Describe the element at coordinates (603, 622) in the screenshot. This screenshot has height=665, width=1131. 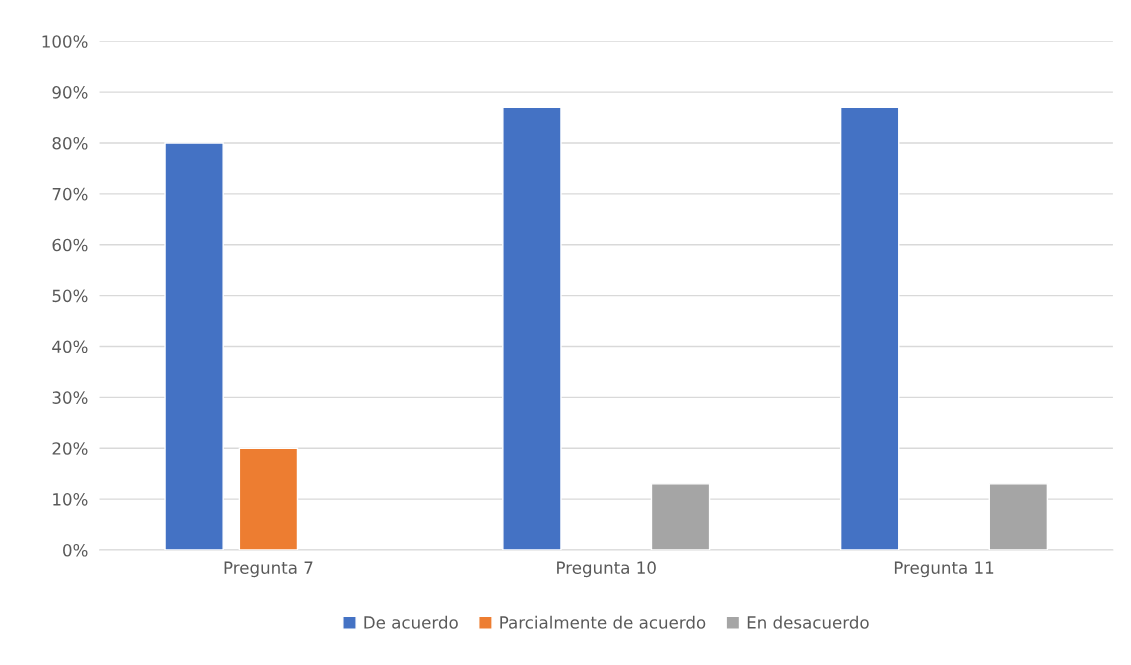
I see `legend-label: Parcialmente de acuerdo` at that location.